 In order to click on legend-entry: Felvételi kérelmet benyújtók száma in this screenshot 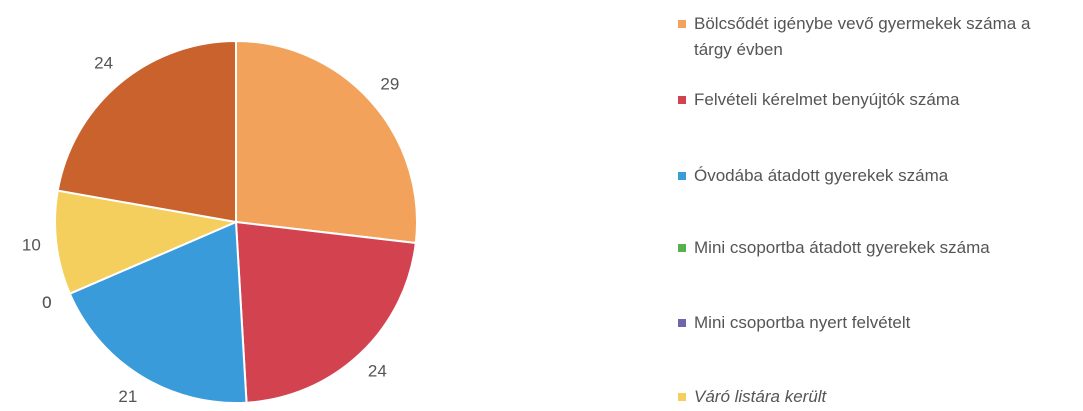, I will do `click(868, 100)`.